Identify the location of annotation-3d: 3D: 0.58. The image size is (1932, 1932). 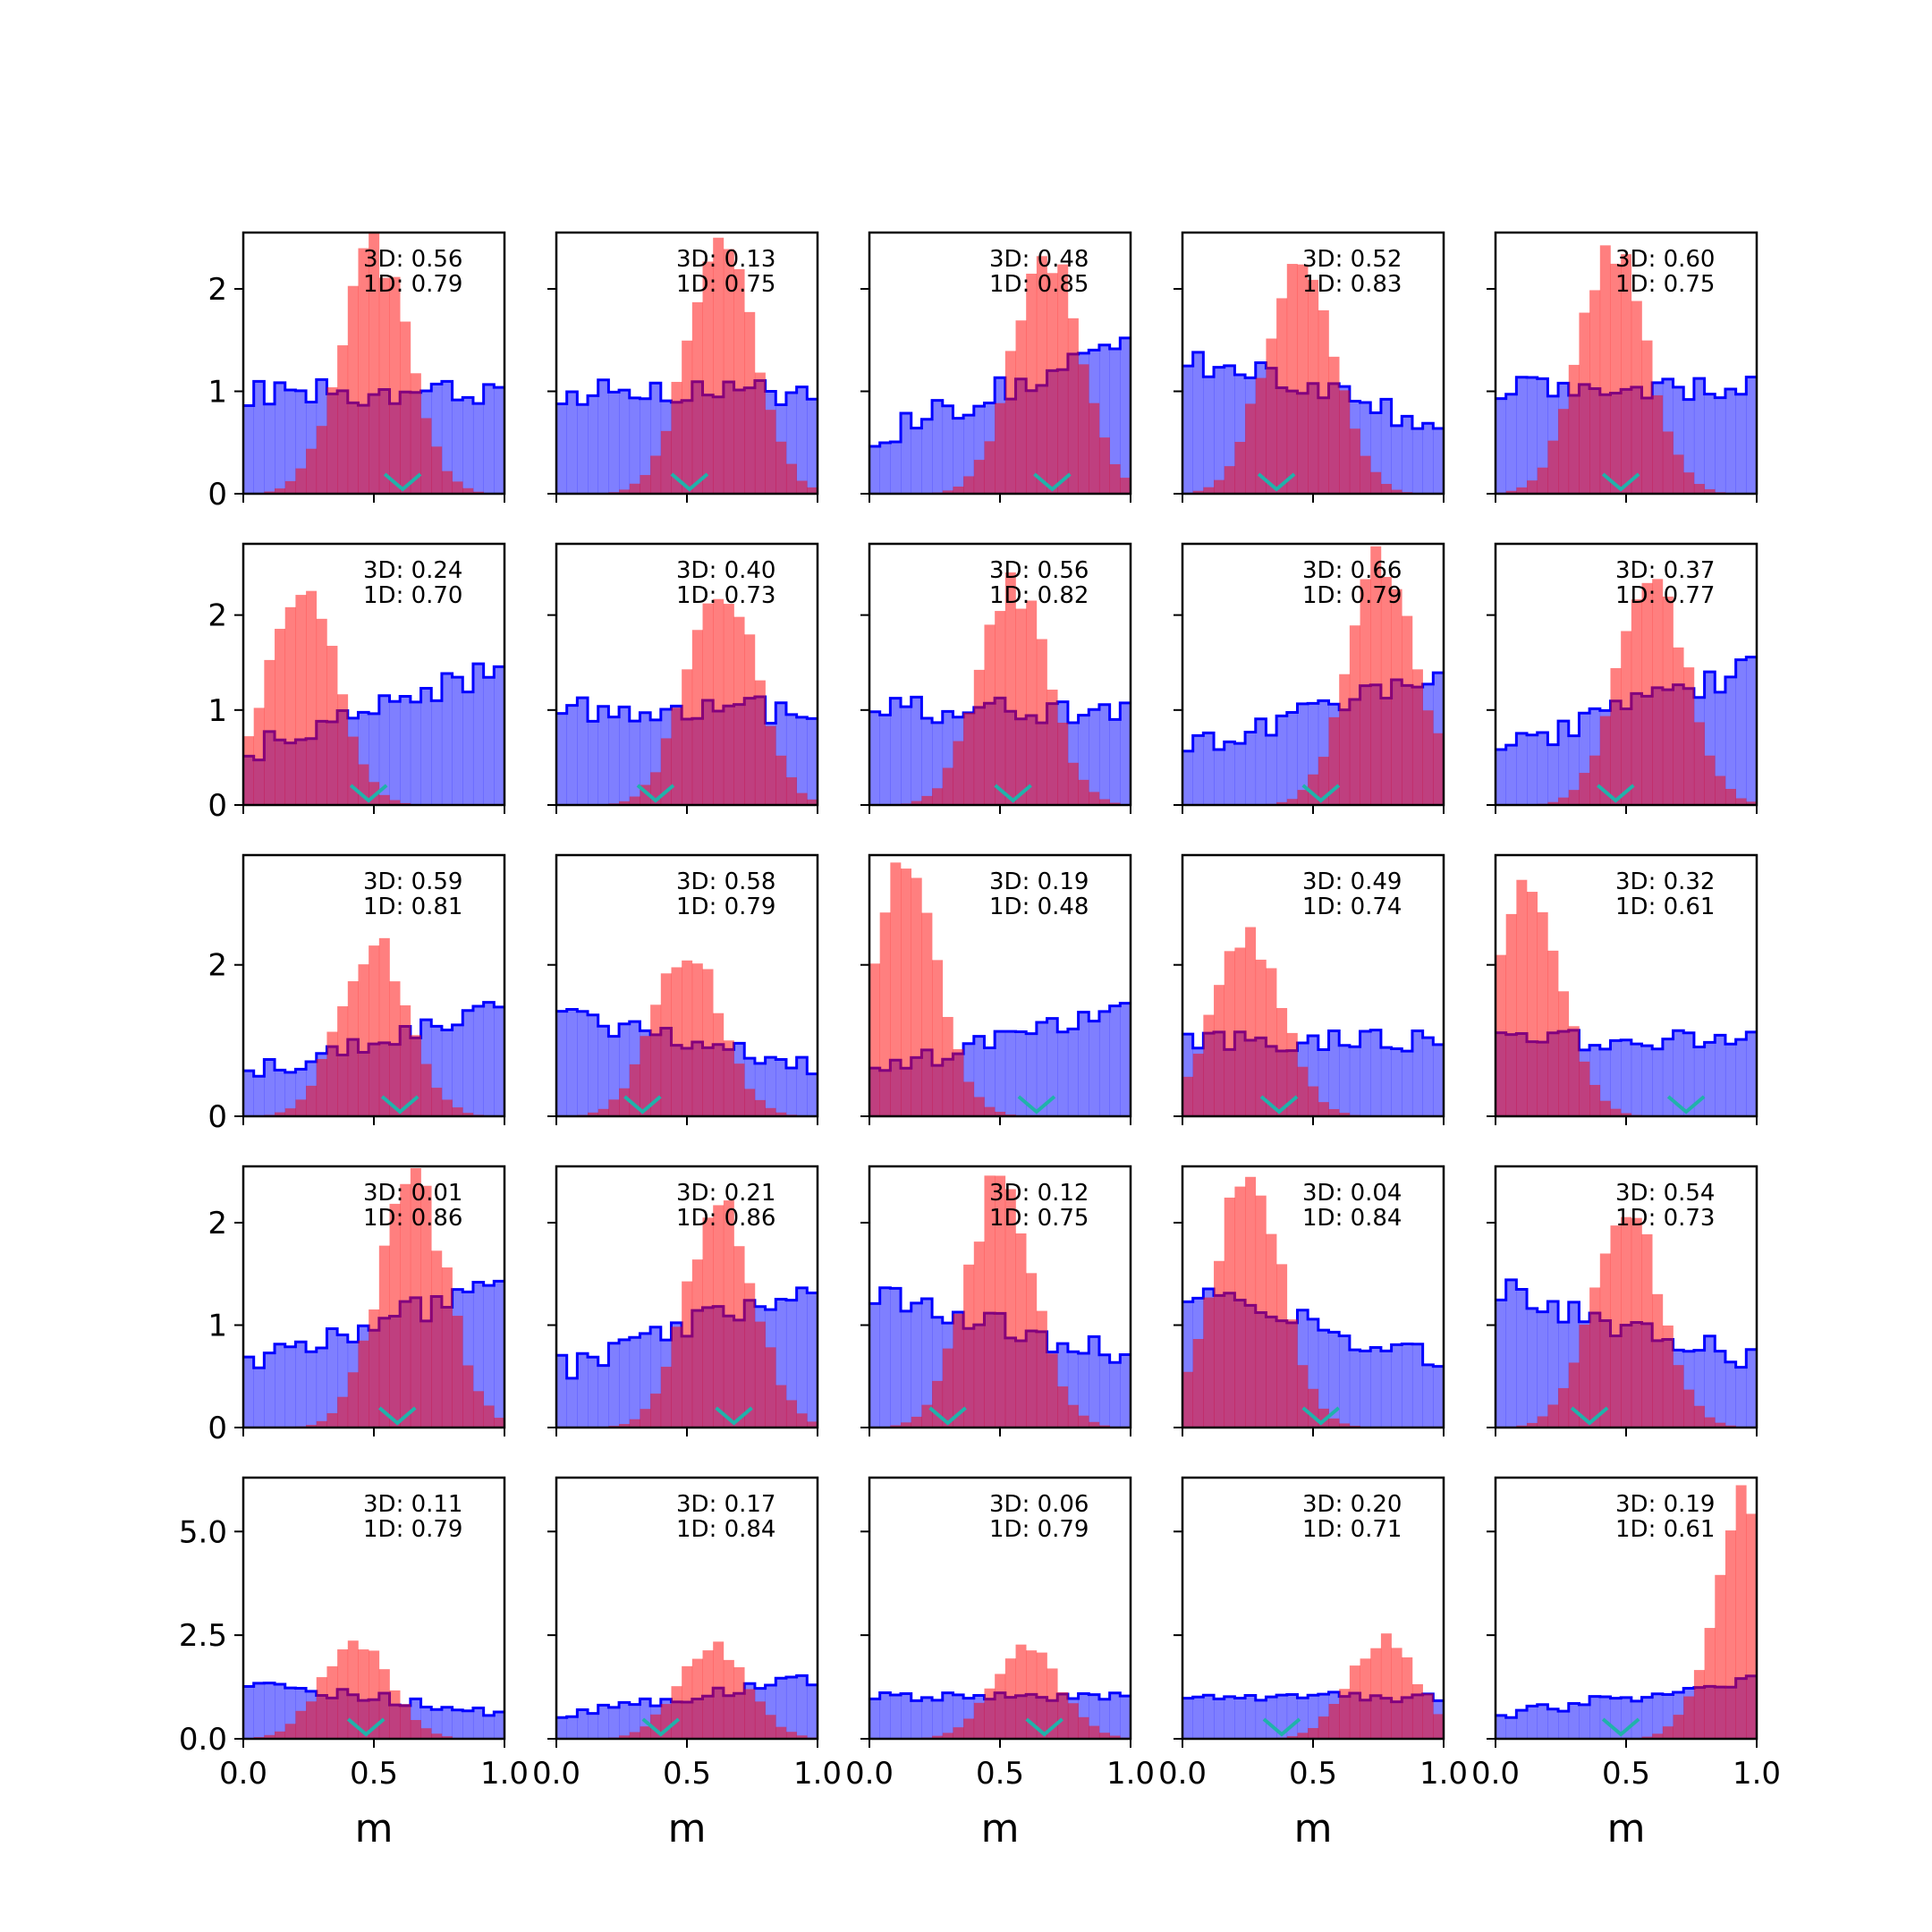
(725, 882).